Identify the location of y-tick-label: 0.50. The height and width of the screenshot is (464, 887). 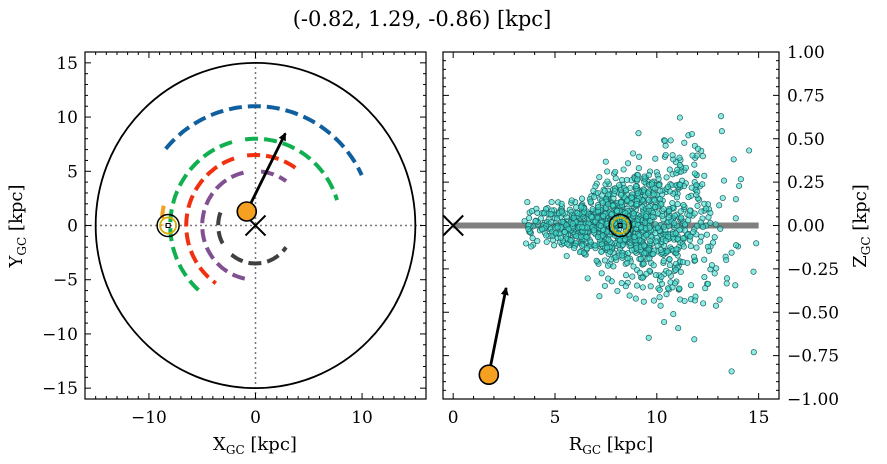
(806, 140).